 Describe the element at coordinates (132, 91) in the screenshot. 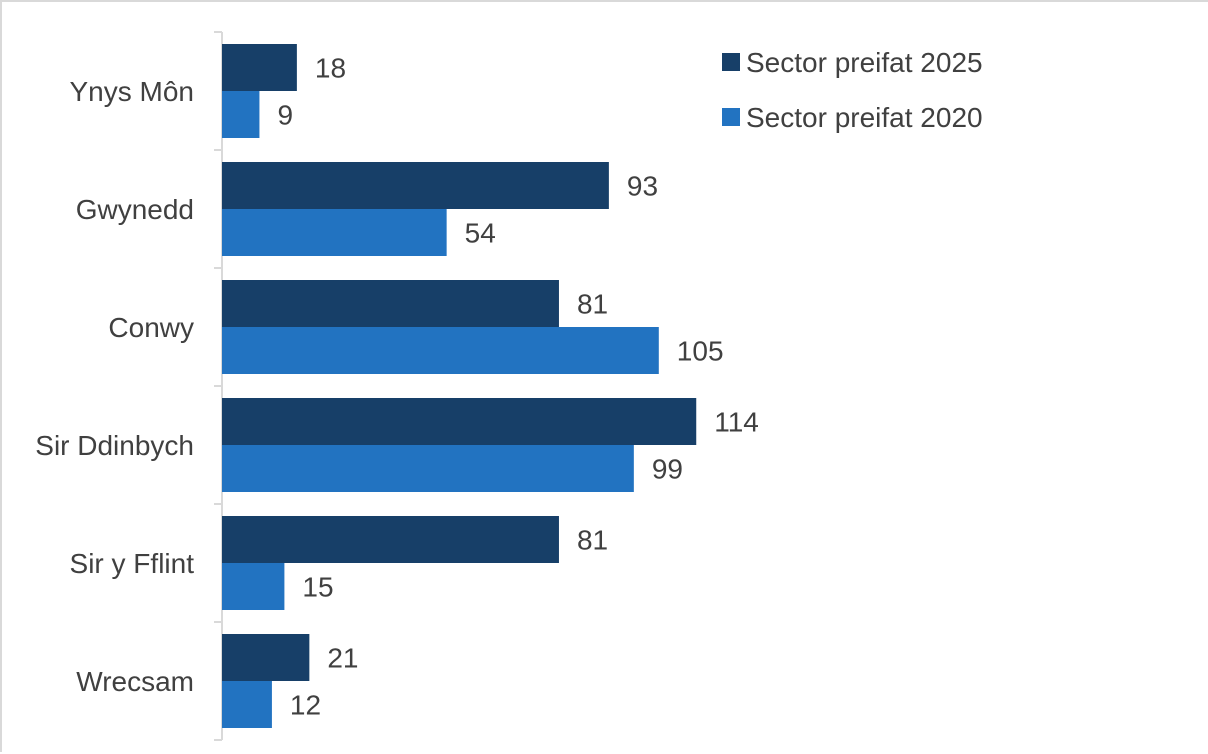

I see `category-label-ynys-mon: Ynys Môn` at that location.